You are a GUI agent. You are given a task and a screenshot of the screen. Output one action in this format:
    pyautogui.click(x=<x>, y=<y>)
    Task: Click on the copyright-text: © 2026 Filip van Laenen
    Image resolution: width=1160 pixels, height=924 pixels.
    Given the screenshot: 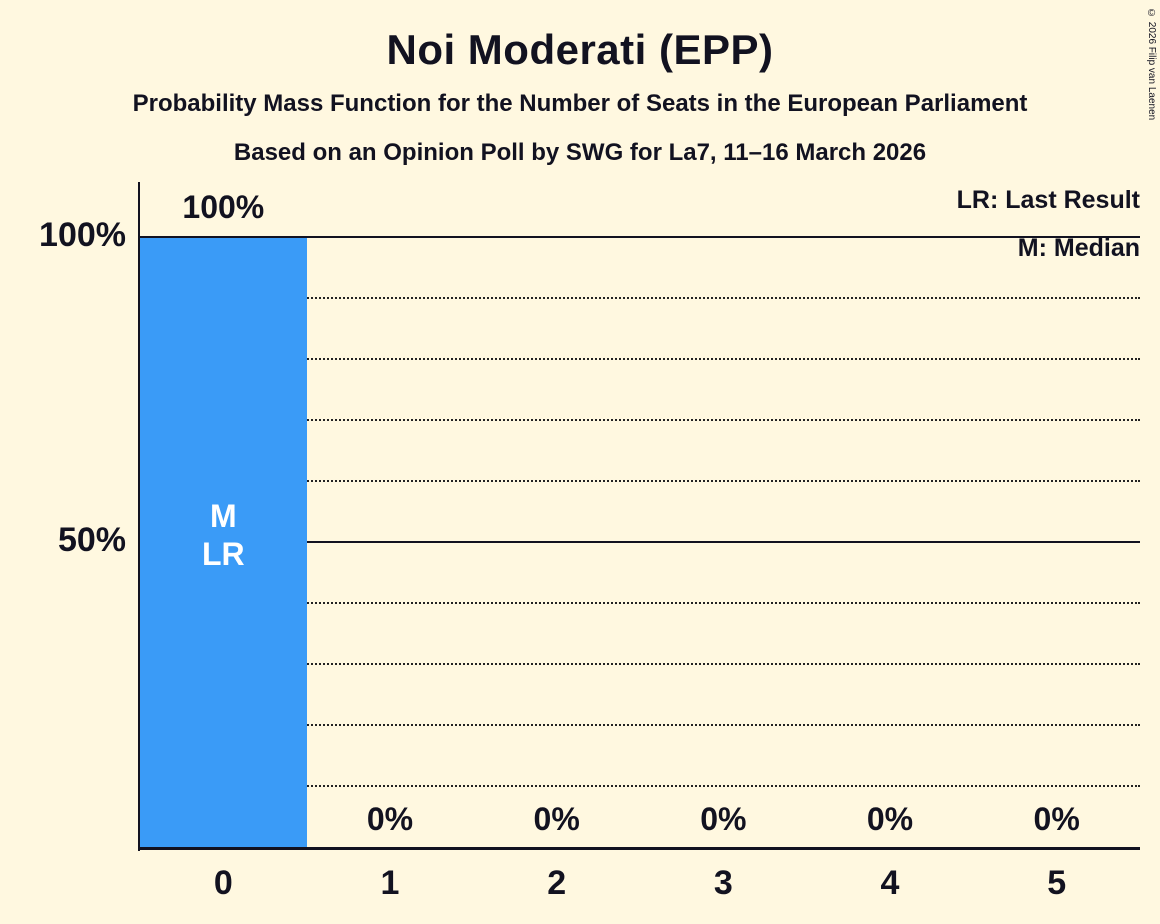 What is the action you would take?
    pyautogui.click(x=1151, y=64)
    